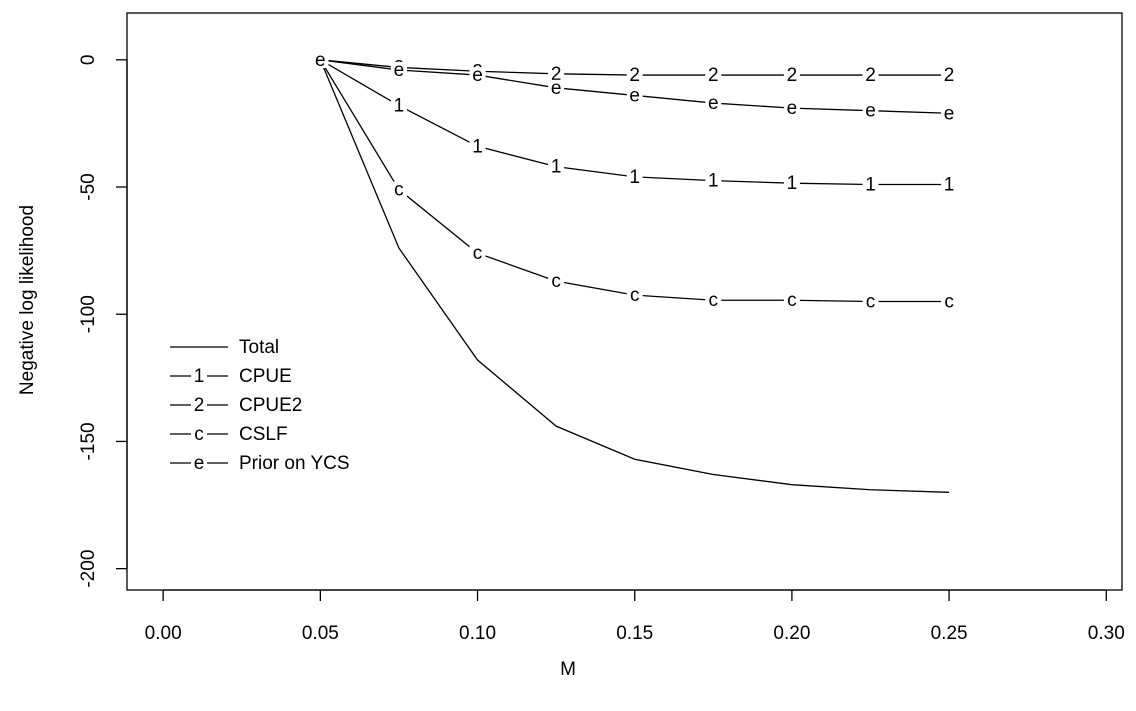 This screenshot has width=1136, height=711. What do you see at coordinates (320, 633) in the screenshot?
I see `x-tick-label: 0.05` at bounding box center [320, 633].